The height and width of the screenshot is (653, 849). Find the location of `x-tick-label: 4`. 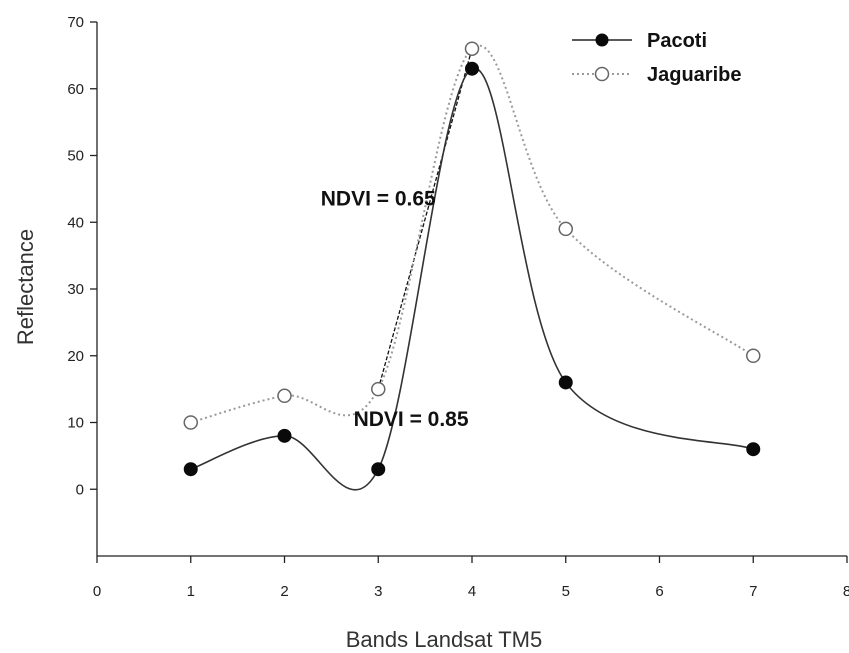

x-tick-label: 4 is located at coordinates (472, 591).